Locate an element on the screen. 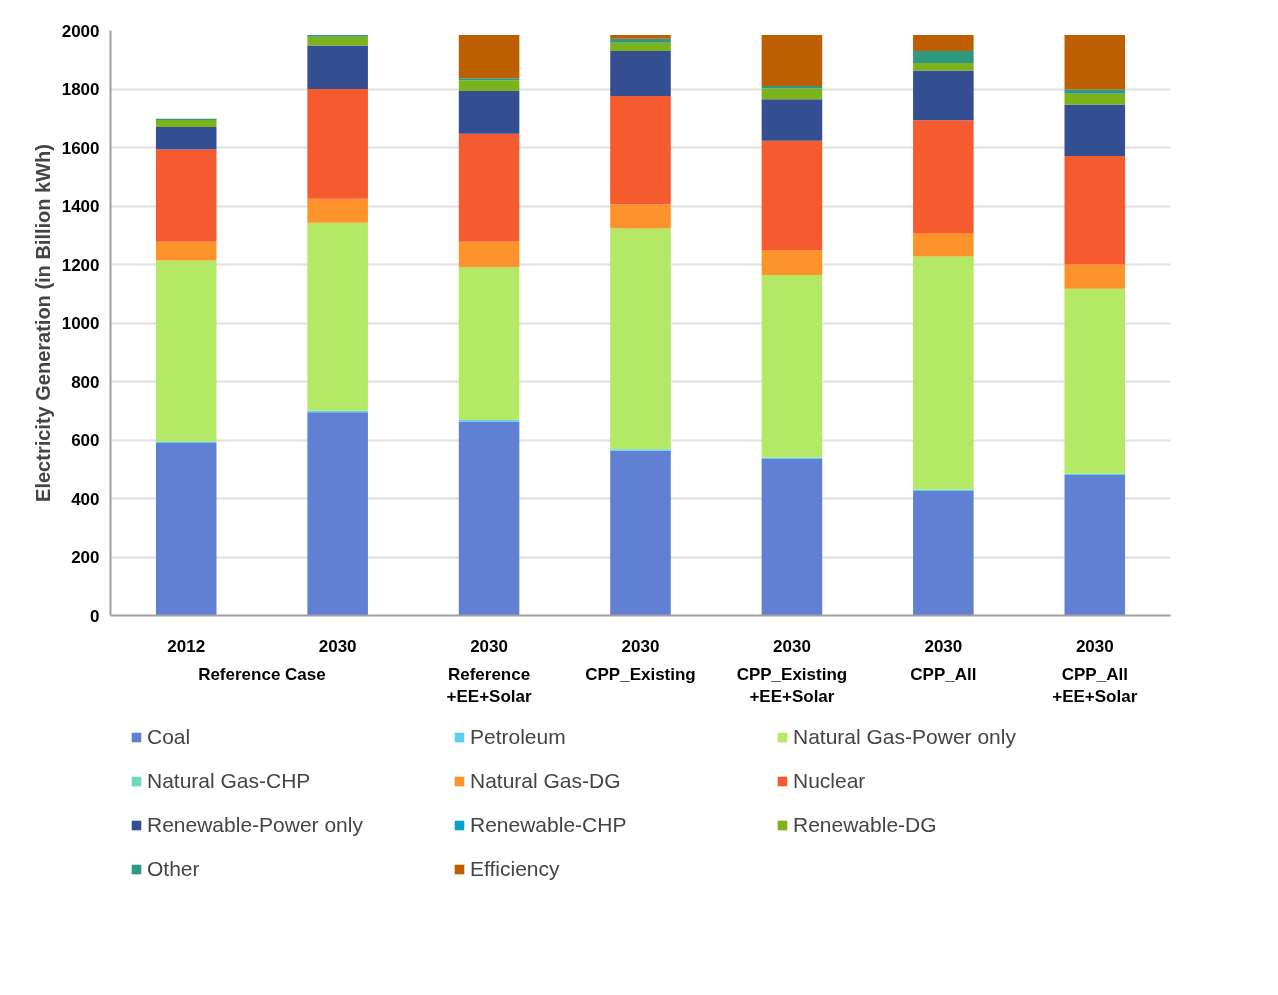 The image size is (1278, 995). legend-label: Nuclear is located at coordinates (830, 781).